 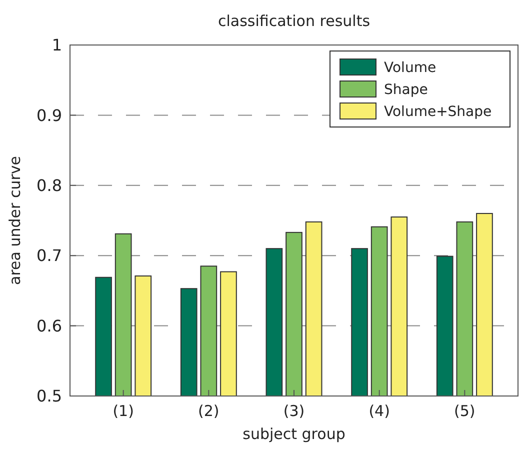 What do you see at coordinates (49, 256) in the screenshot?
I see `y-tick-label: 0.7` at bounding box center [49, 256].